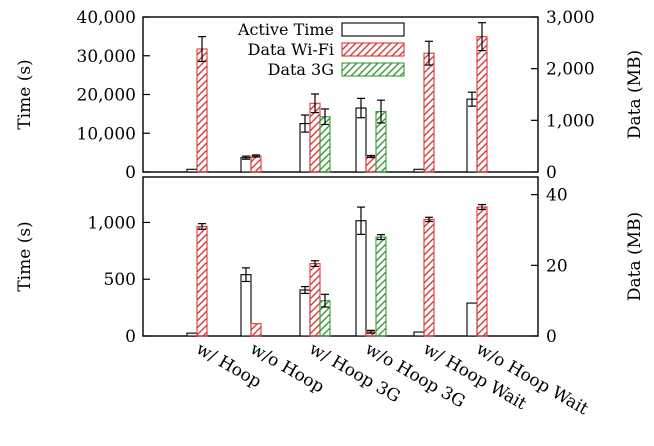 The height and width of the screenshot is (446, 654). I want to click on left-tick-label: 10,000, so click(106, 134).